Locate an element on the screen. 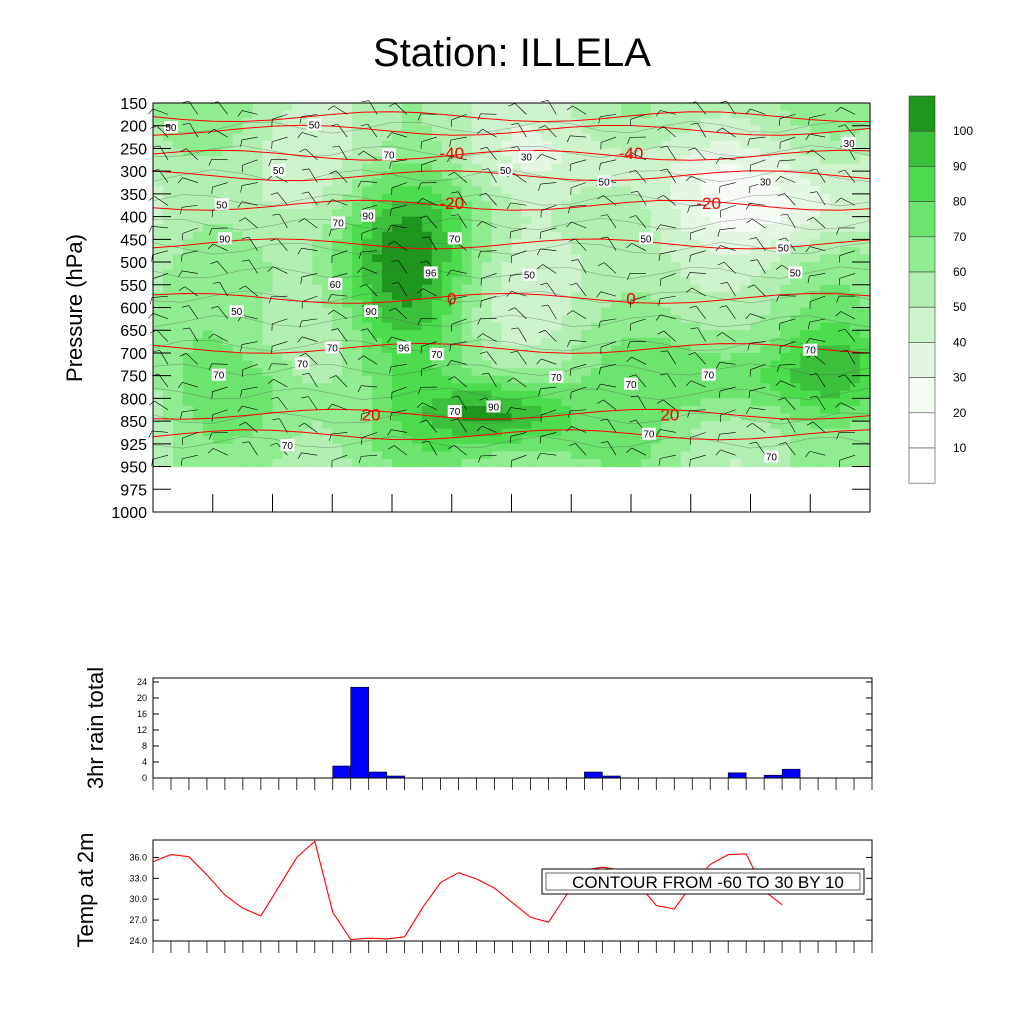 Image resolution: width=1024 pixels, height=1024 pixels. rh-contour-label: 70 is located at coordinates (389, 155).